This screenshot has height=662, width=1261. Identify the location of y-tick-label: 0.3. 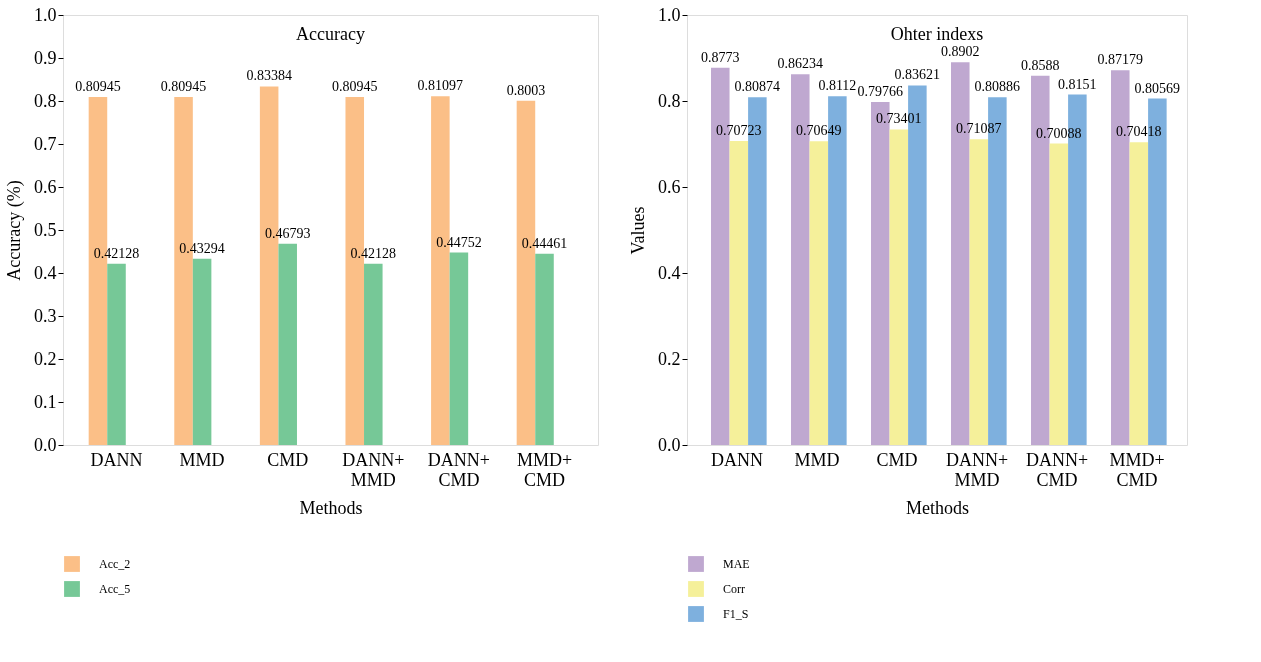
(45, 315).